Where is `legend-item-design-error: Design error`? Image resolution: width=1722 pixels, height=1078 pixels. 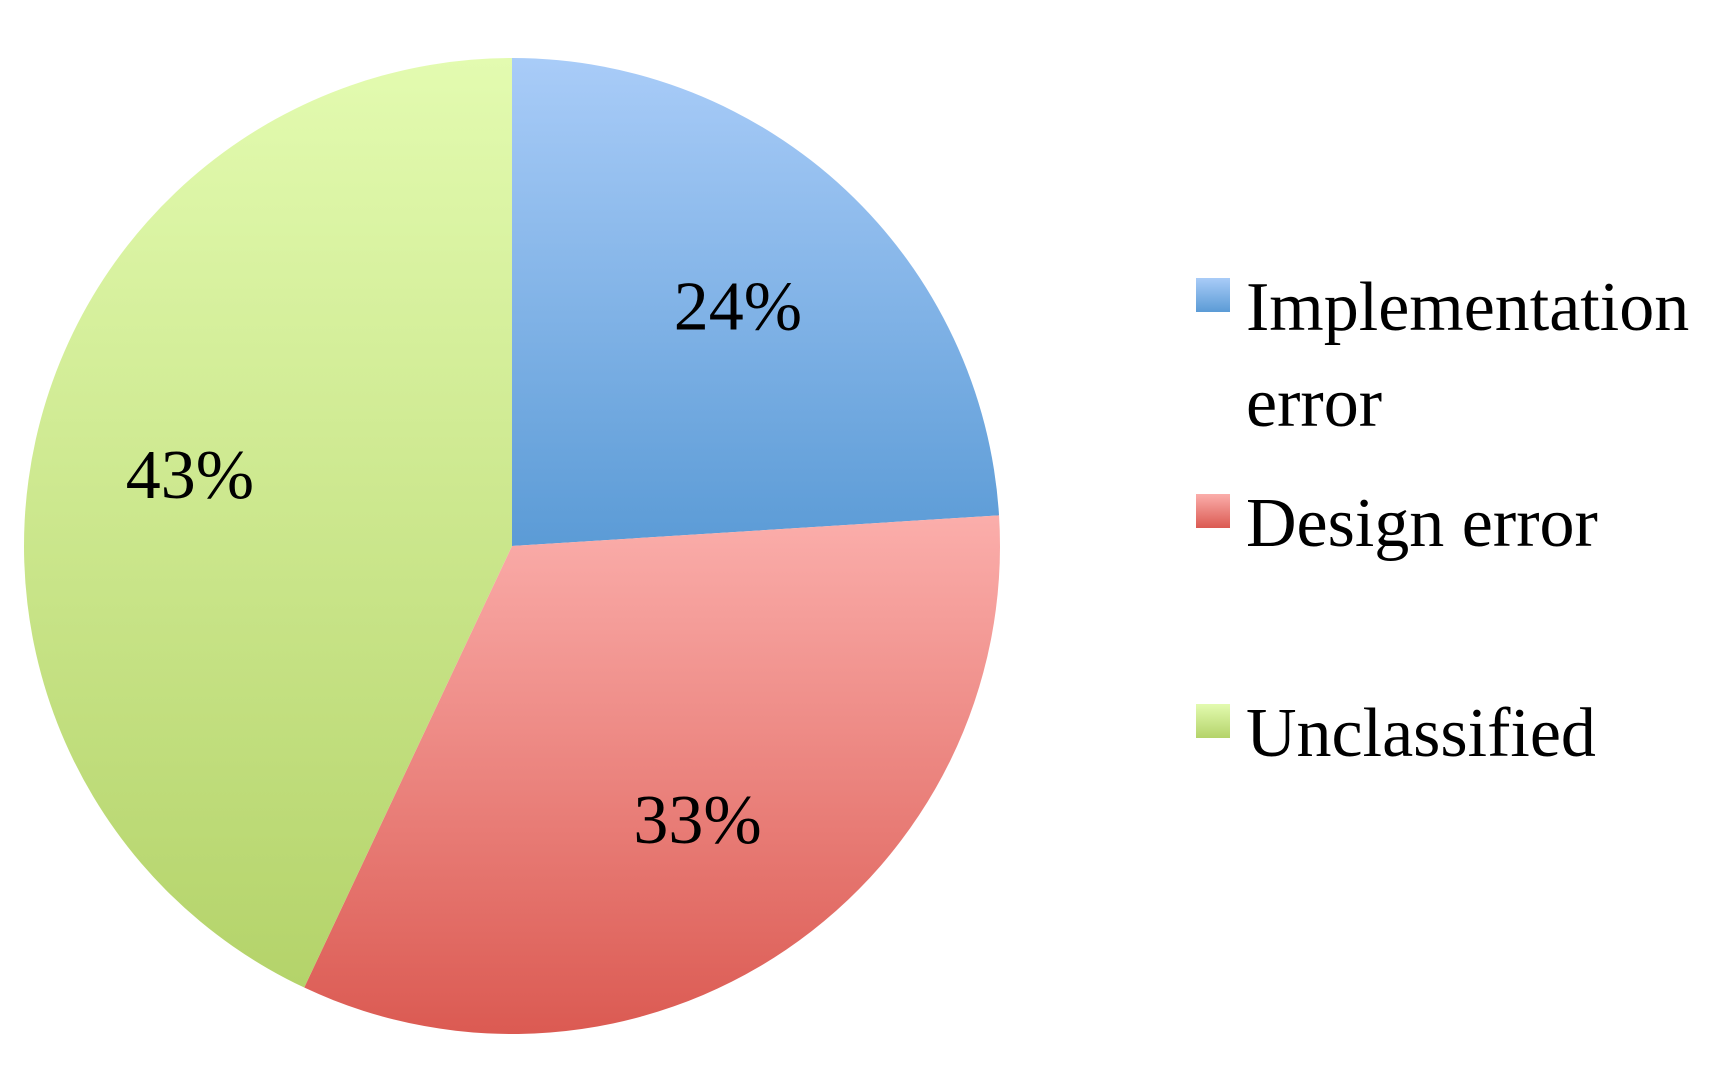 legend-item-design-error: Design error is located at coordinates (1451, 524).